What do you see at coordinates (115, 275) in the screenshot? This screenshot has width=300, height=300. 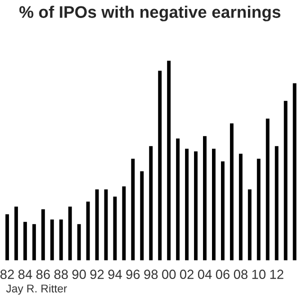 I see `x-tick-label: 94` at bounding box center [115, 275].